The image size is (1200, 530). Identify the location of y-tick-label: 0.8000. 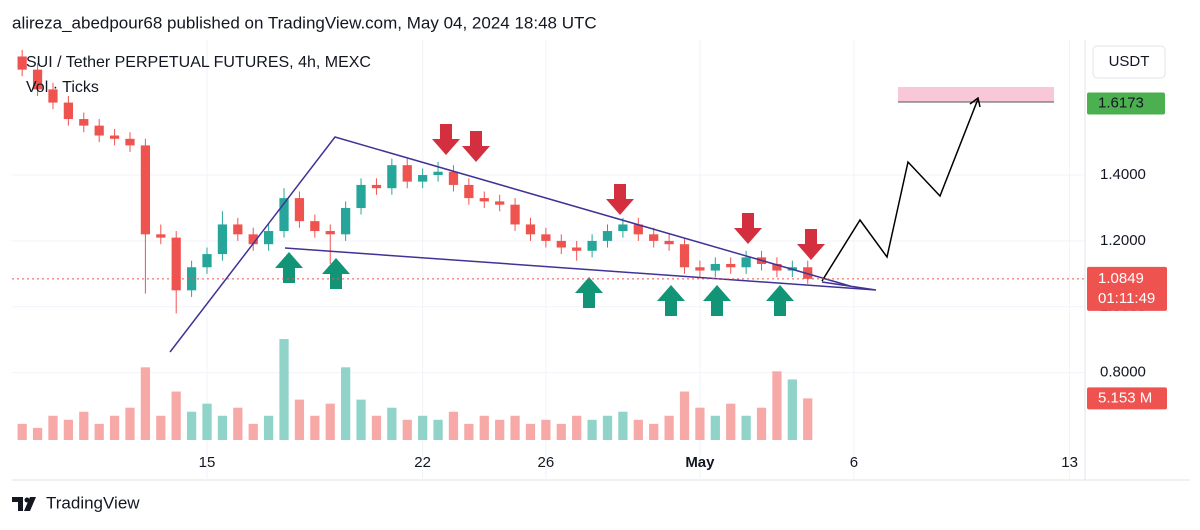
(1123, 372).